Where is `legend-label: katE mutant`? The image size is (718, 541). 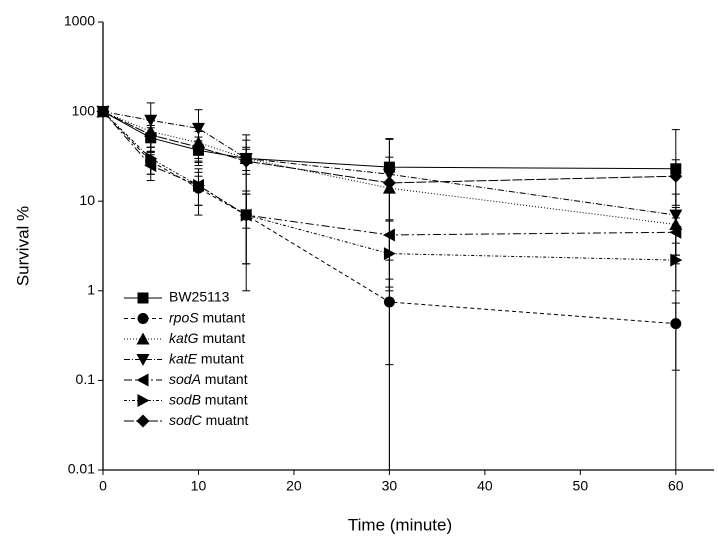
legend-label: katE mutant is located at coordinates (206, 358).